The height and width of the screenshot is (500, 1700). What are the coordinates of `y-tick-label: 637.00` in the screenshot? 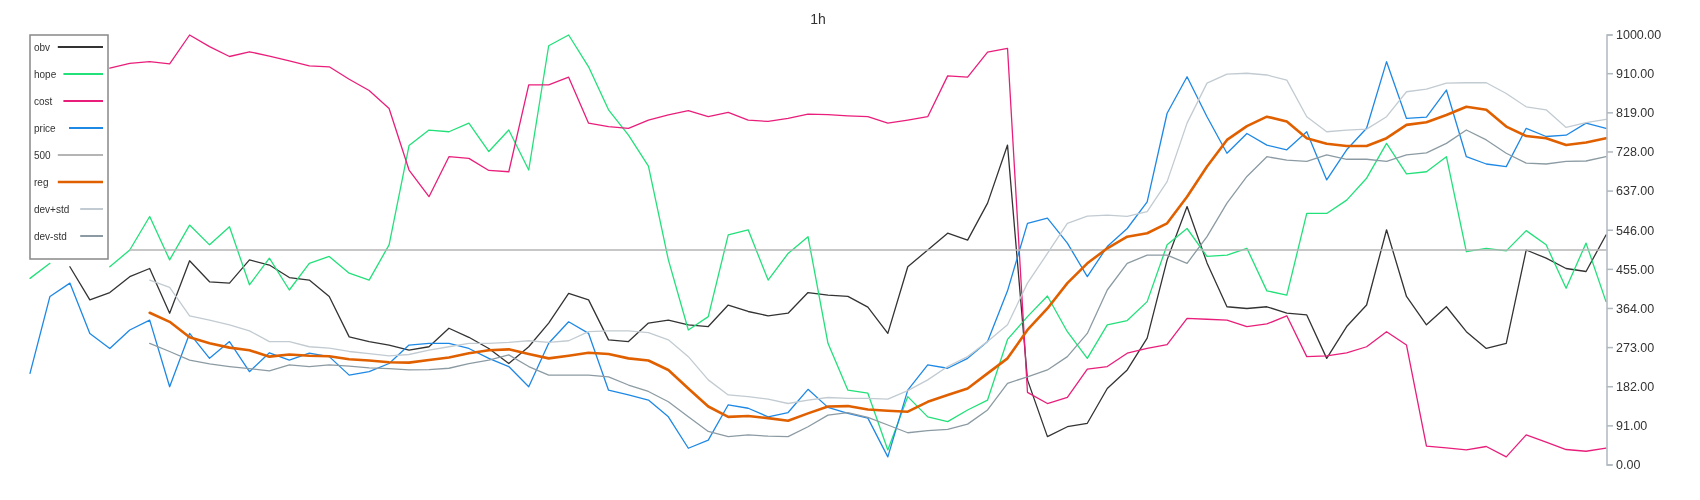 It's located at (1635, 191).